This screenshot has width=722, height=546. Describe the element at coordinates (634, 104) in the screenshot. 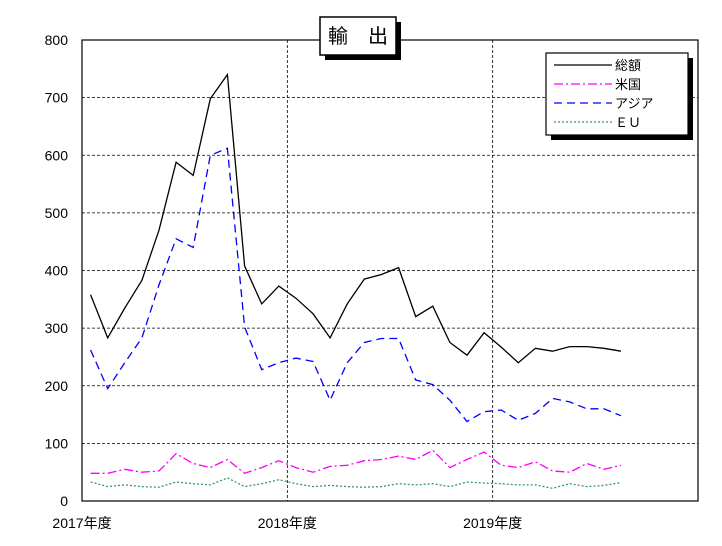

I see `legend-label: アジア` at that location.